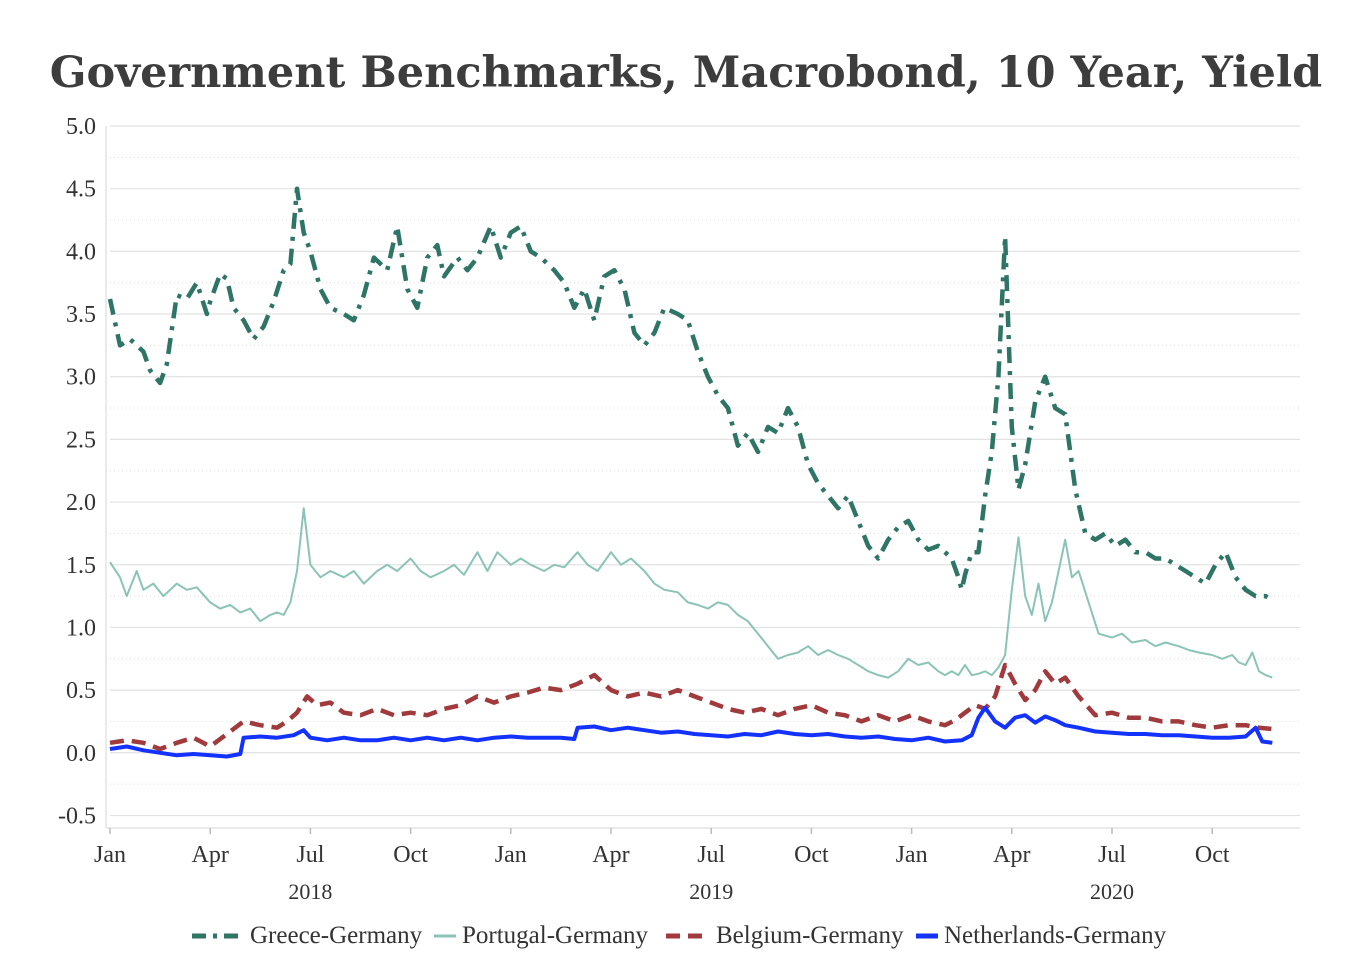 The height and width of the screenshot is (972, 1348). I want to click on y-tick-label: 4.5, so click(81, 190).